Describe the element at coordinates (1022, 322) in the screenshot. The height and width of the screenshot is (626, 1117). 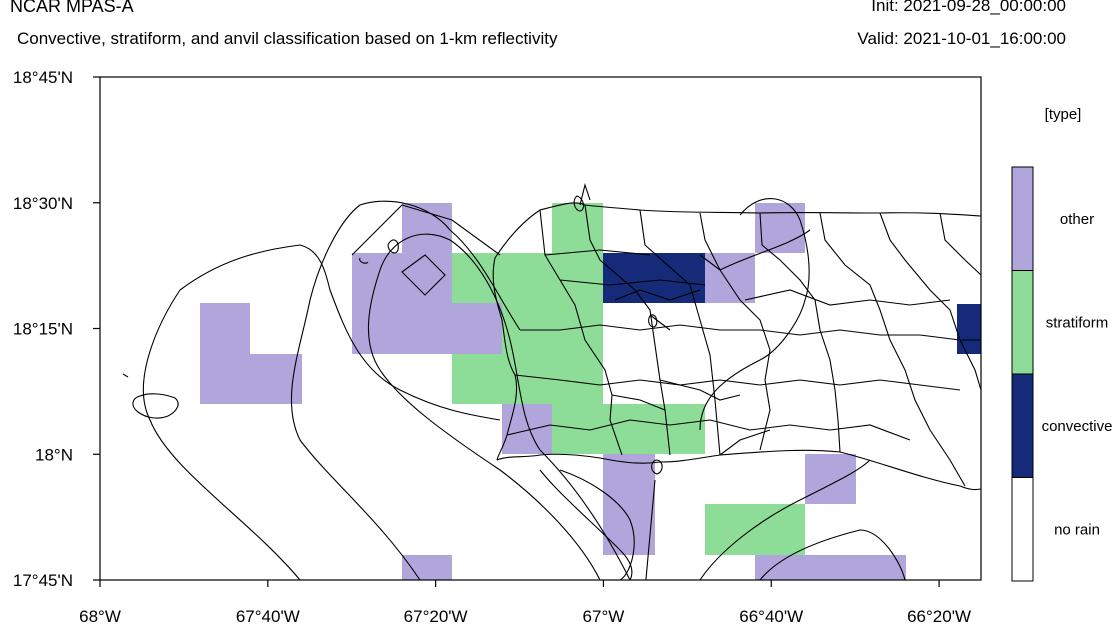
I see `legend-swatch-stratiform` at that location.